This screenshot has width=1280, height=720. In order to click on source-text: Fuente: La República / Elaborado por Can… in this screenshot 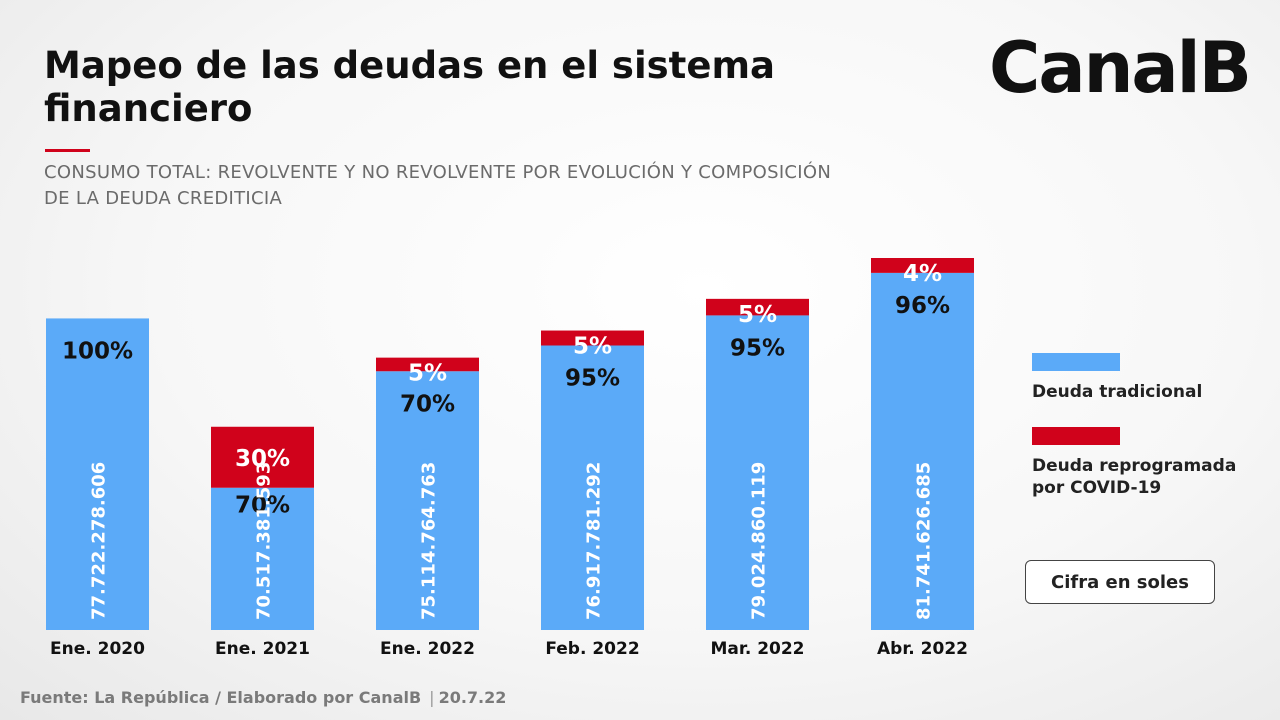, I will do `click(221, 697)`.